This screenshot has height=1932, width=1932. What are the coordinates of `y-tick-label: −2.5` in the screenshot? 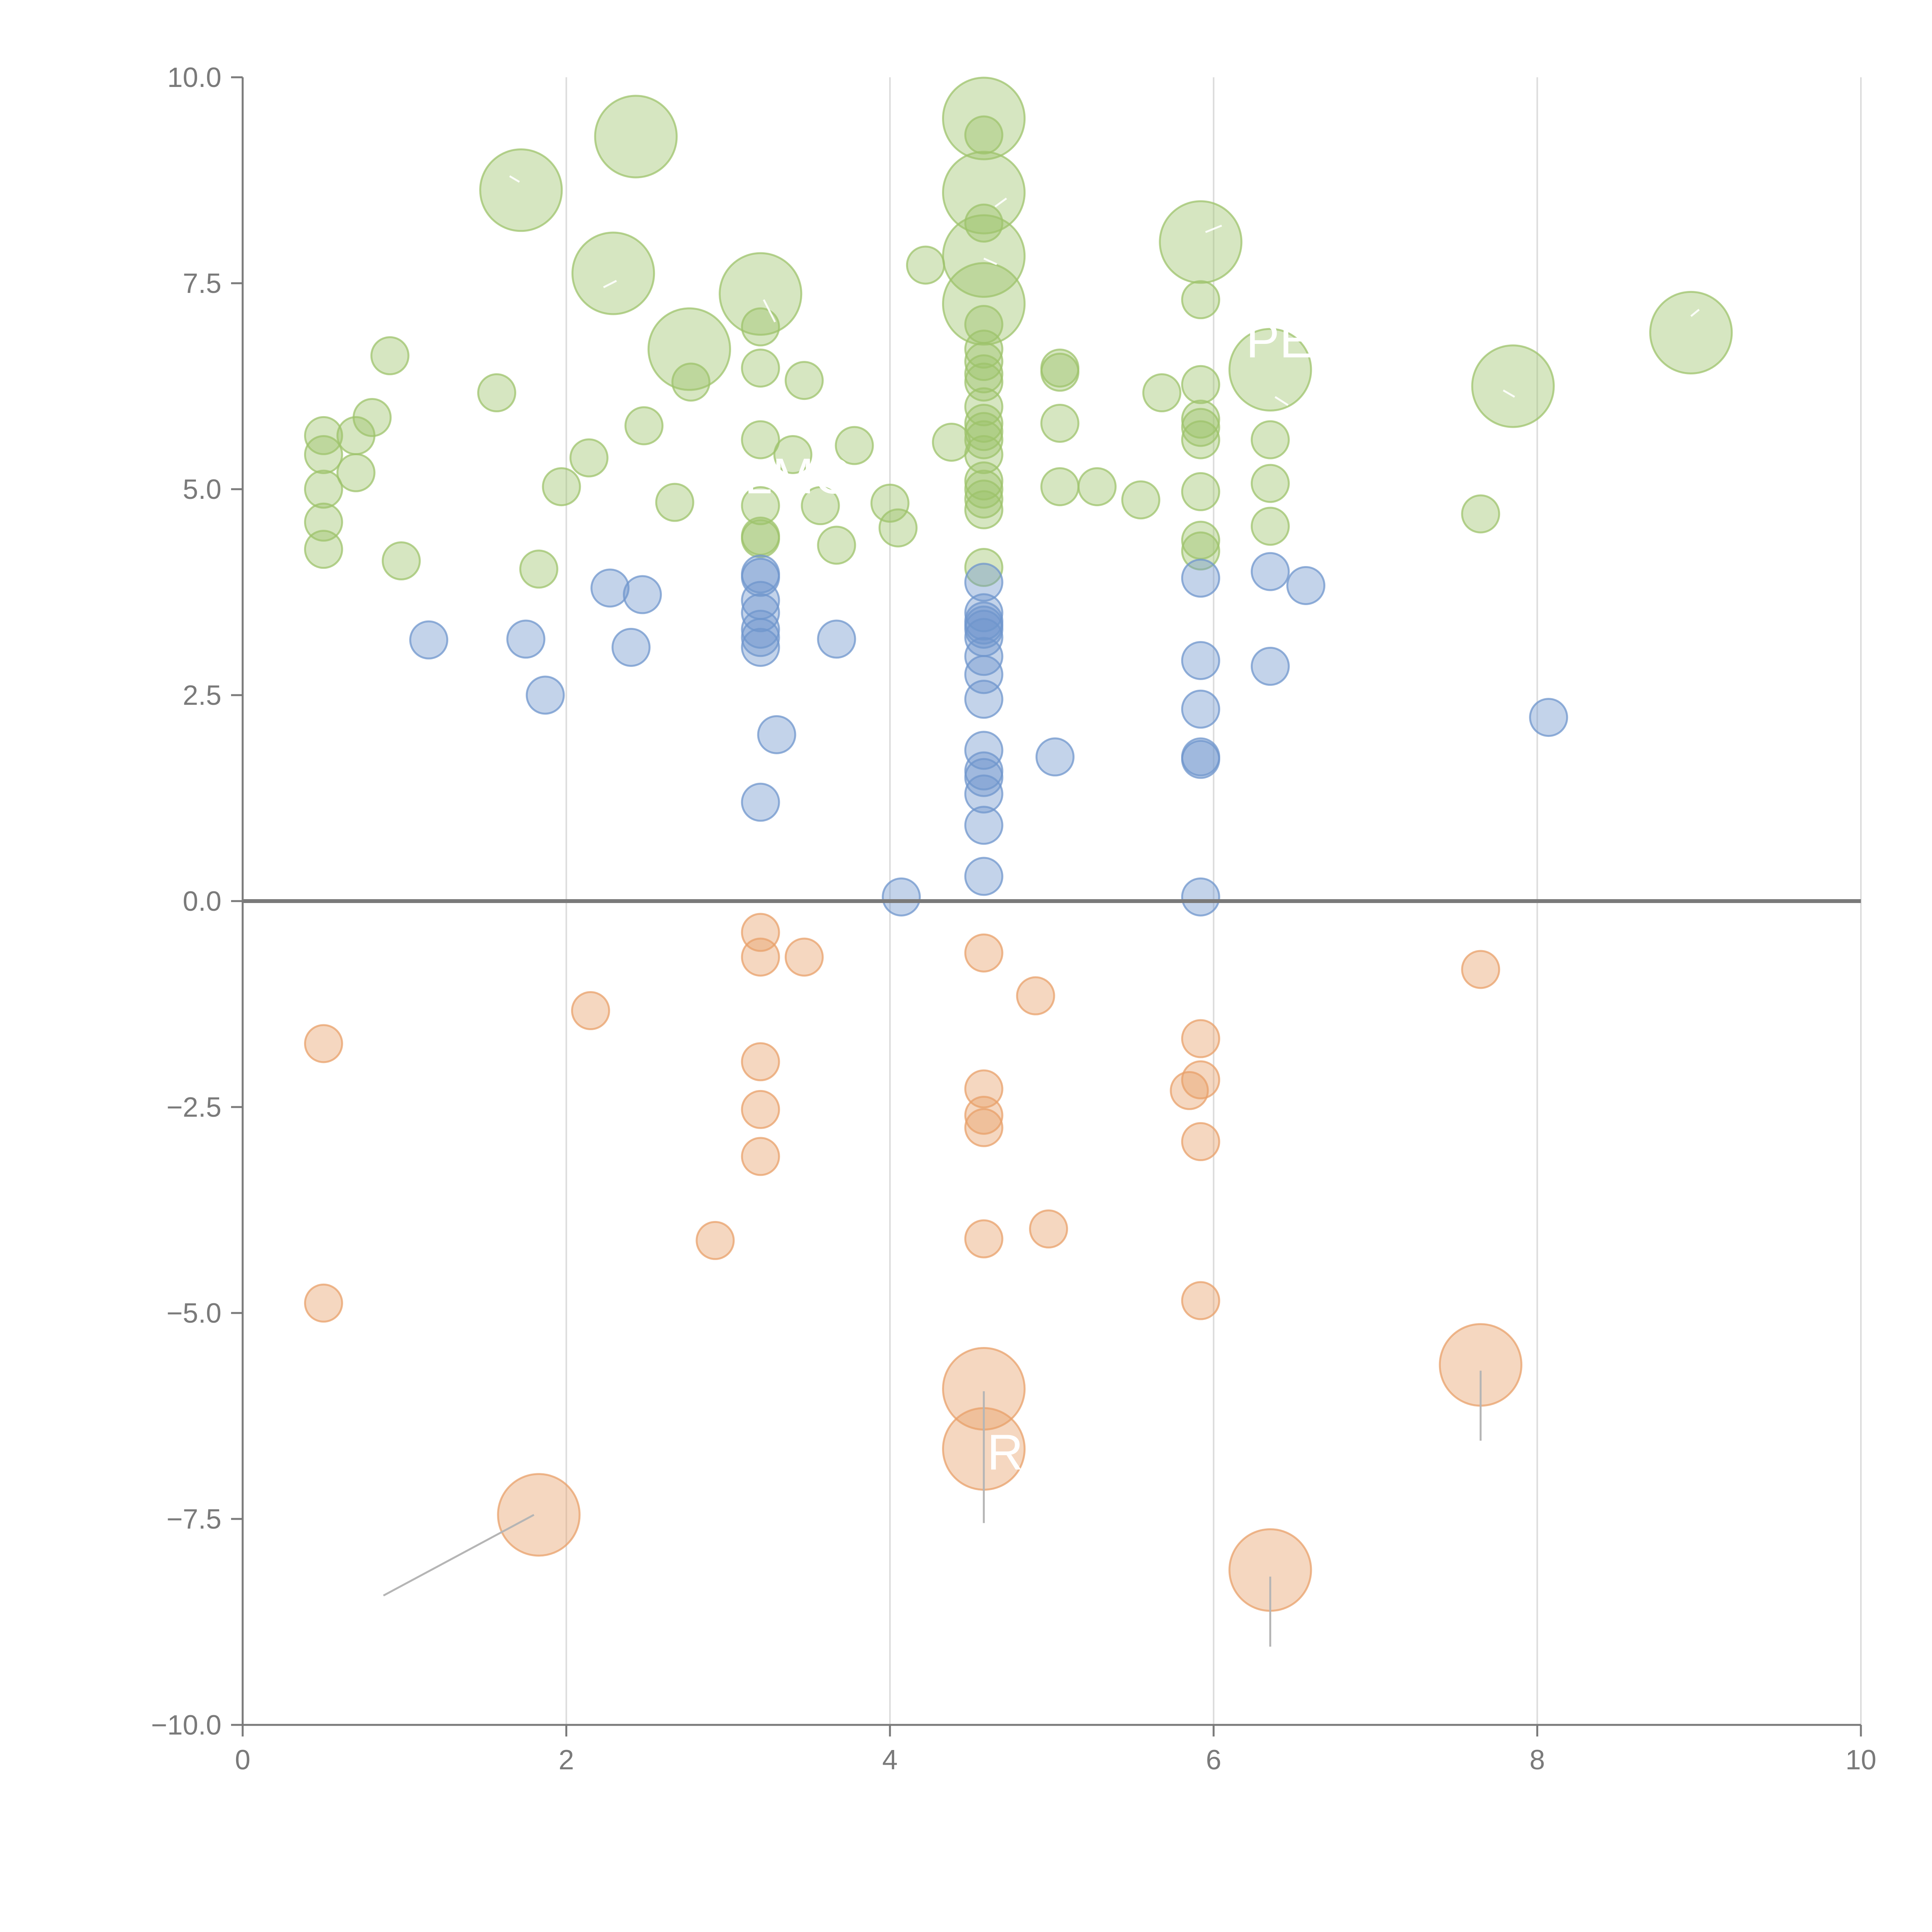 It's located at (194, 1107).